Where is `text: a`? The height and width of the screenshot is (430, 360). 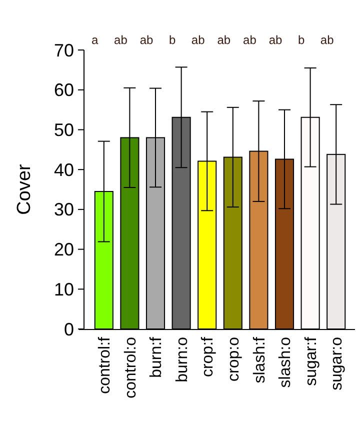
text: a is located at coordinates (95, 40).